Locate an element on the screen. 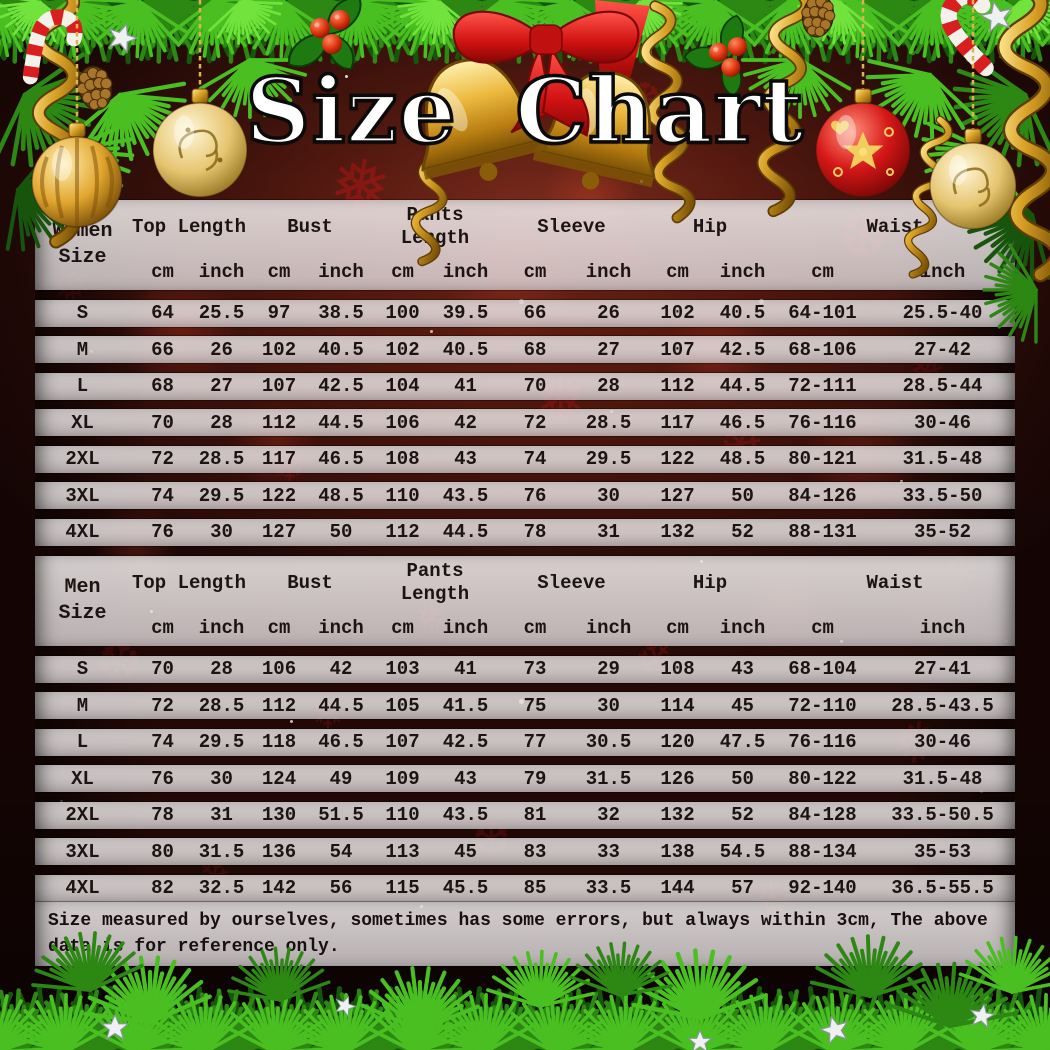 The image size is (1050, 1050). value-cell: 113 is located at coordinates (402, 851).